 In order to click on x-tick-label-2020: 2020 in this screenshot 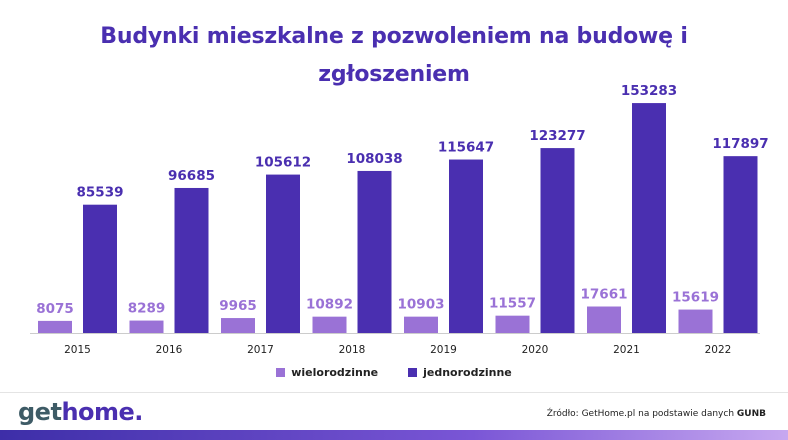, I will do `click(535, 350)`.